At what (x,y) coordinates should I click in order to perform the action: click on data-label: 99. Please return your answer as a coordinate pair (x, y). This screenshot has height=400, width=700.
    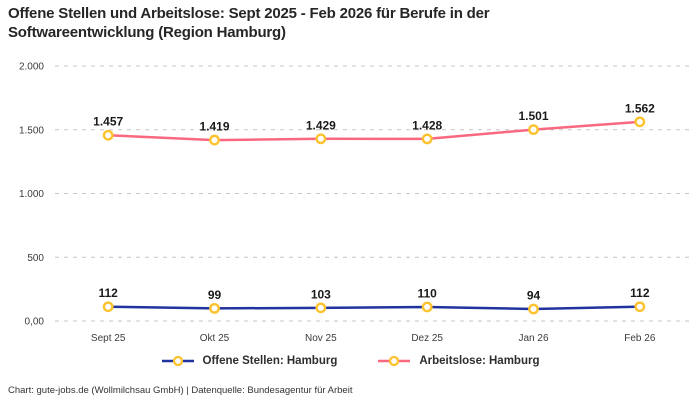
    Looking at the image, I should click on (215, 295).